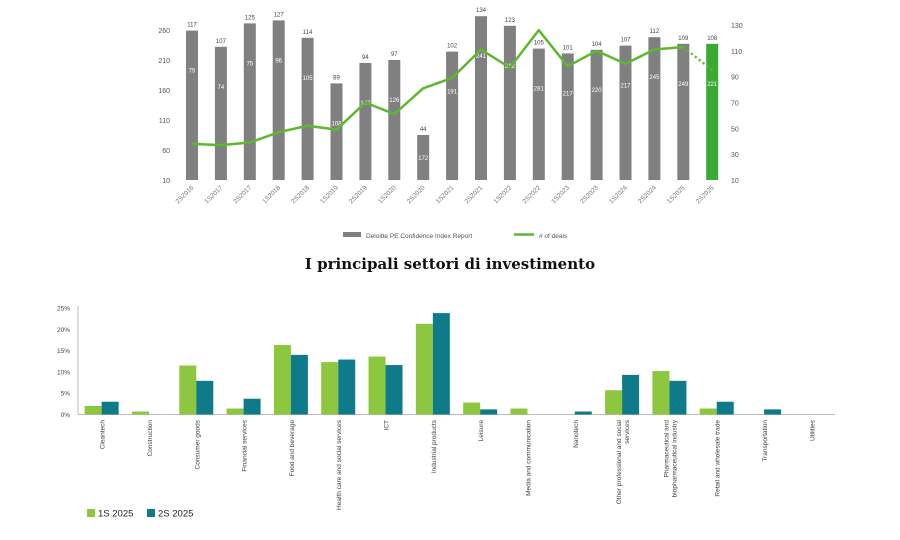  I want to click on deal-count-label: 94, so click(365, 58).